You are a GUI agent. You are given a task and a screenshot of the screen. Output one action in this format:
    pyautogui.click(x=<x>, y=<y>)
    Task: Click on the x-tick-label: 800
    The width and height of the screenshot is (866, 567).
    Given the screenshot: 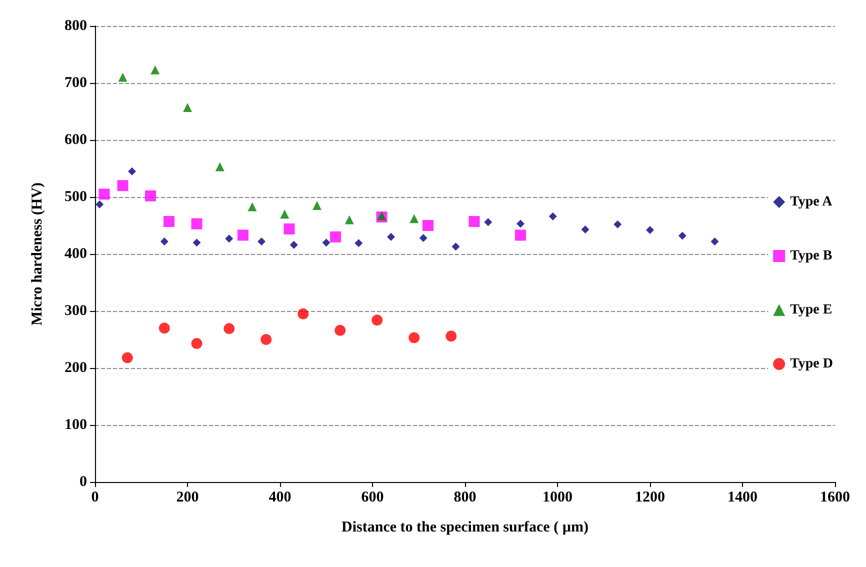 What is the action you would take?
    pyautogui.click(x=465, y=498)
    